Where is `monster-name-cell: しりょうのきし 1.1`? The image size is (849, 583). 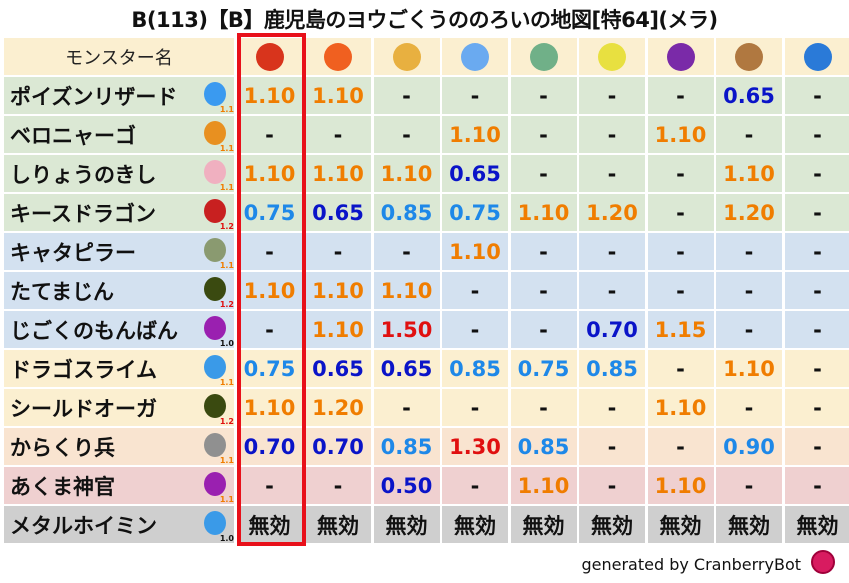 monster-name-cell: しりょうのきし 1.1 is located at coordinates (119, 173).